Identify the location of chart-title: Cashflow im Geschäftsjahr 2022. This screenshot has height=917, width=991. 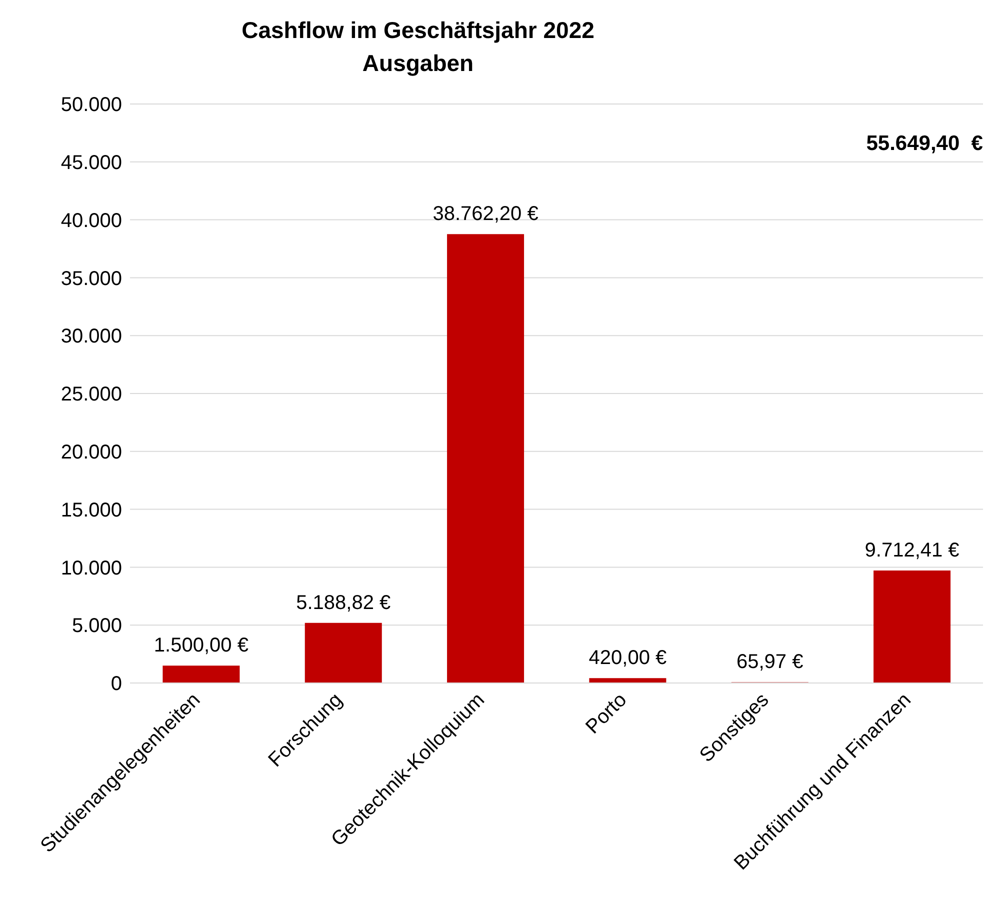
(418, 30).